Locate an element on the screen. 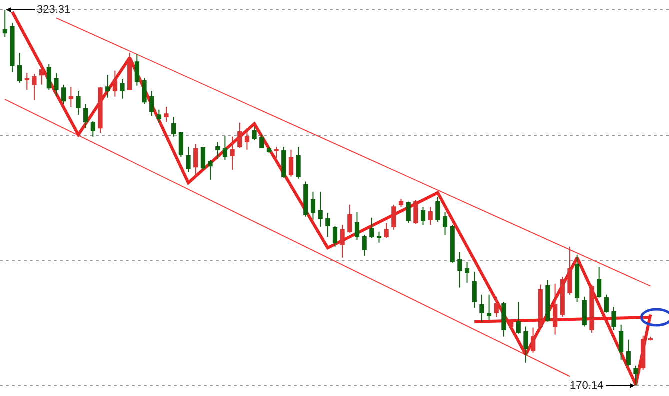 This screenshot has width=669, height=396. annotation: 170.14 is located at coordinates (587, 386).